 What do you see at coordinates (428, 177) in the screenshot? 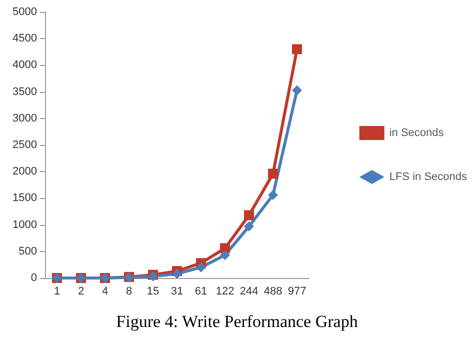
I see `legend-label: LFS in Seconds` at bounding box center [428, 177].